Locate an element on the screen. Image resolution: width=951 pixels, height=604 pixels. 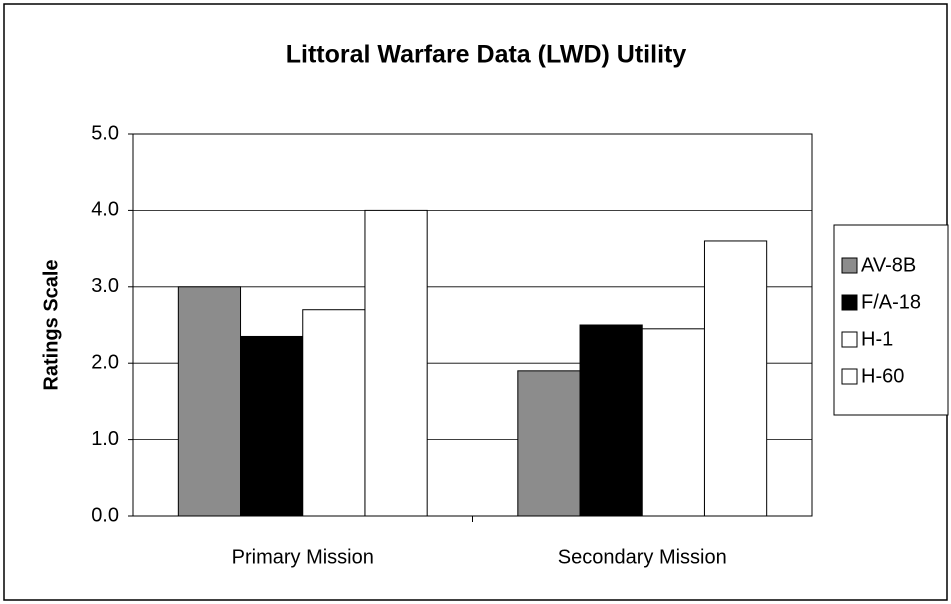
y-tick-label: 5.0 is located at coordinates (105, 133).